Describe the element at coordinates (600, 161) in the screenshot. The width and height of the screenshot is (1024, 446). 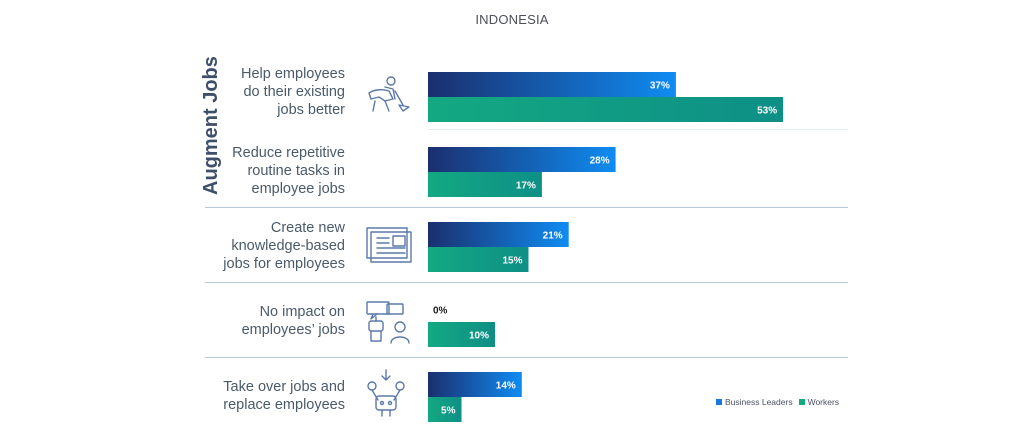
I see `bar-label-leaders-1: 28%` at that location.